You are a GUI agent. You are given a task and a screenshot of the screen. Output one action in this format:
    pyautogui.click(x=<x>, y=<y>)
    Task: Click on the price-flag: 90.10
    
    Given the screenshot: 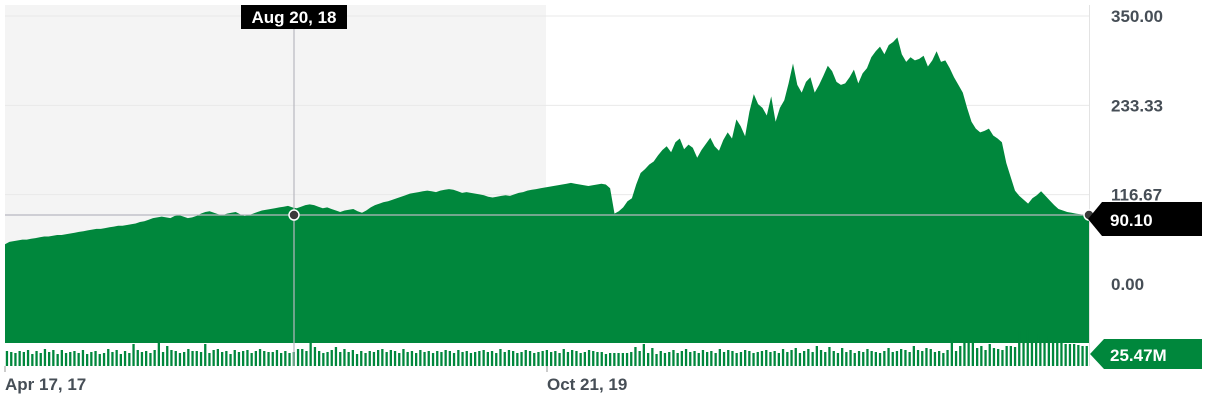 What is the action you would take?
    pyautogui.click(x=1145, y=219)
    